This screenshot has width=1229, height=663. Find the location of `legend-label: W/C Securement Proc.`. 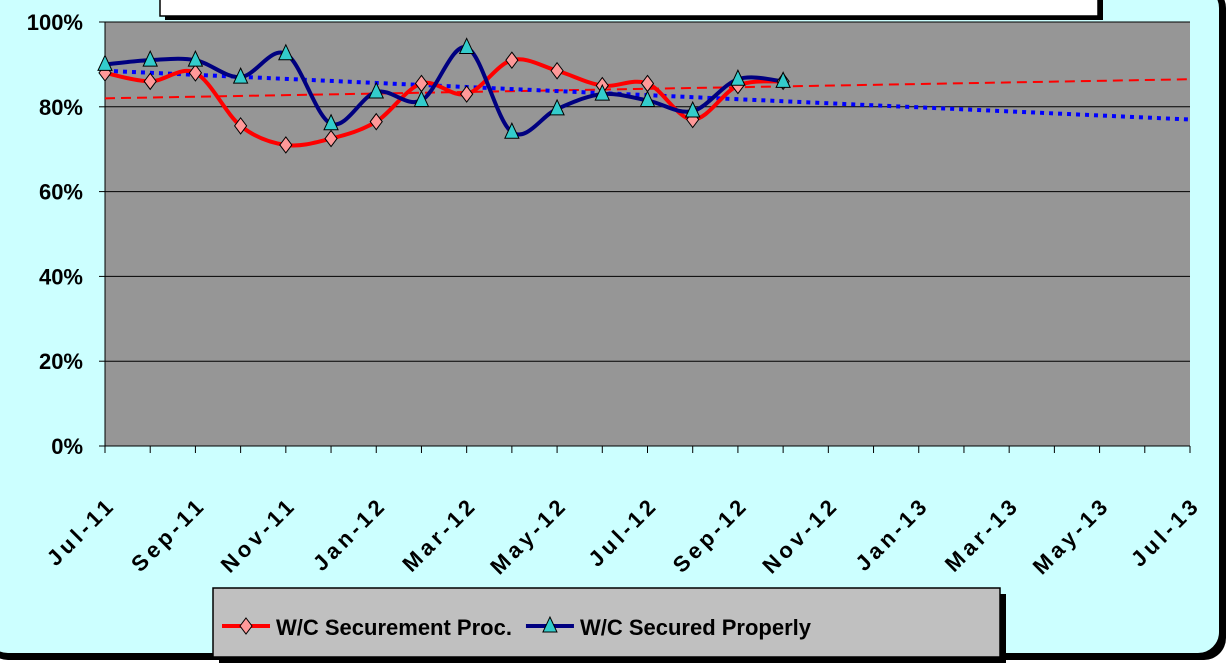

legend-label: W/C Securement Proc. is located at coordinates (394, 627).